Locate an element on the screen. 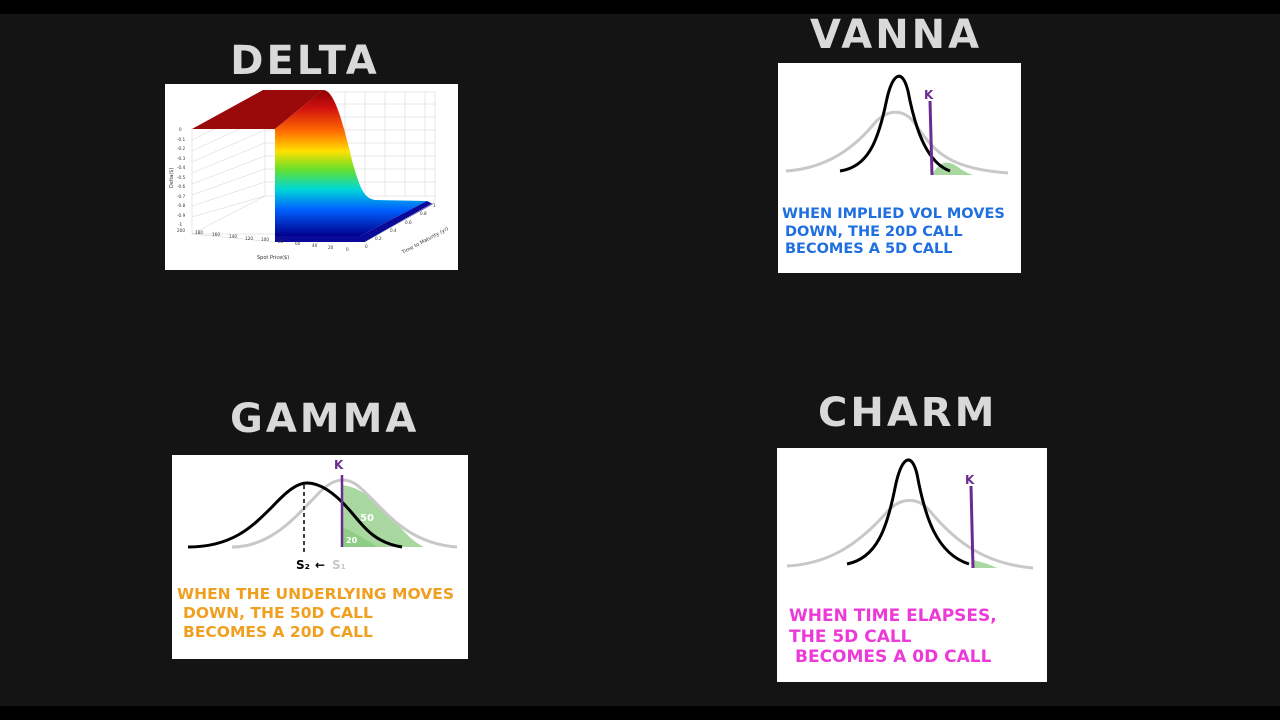 Image resolution: width=1280 pixels, height=720 pixels. gamma-black-curve is located at coordinates (295, 515).